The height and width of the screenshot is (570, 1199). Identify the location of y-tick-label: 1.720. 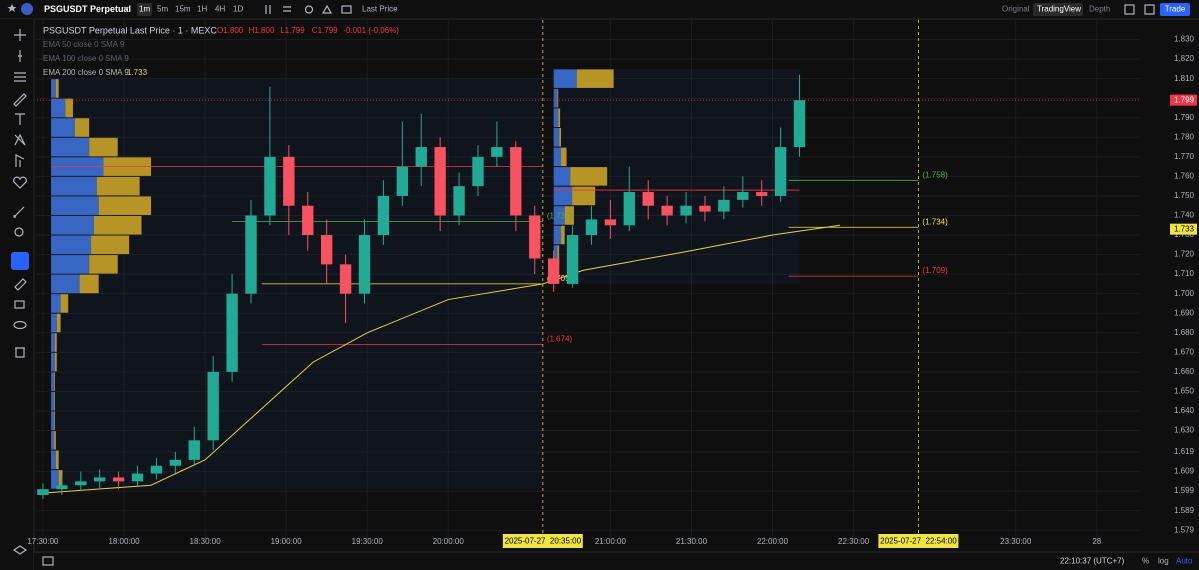
(1184, 254).